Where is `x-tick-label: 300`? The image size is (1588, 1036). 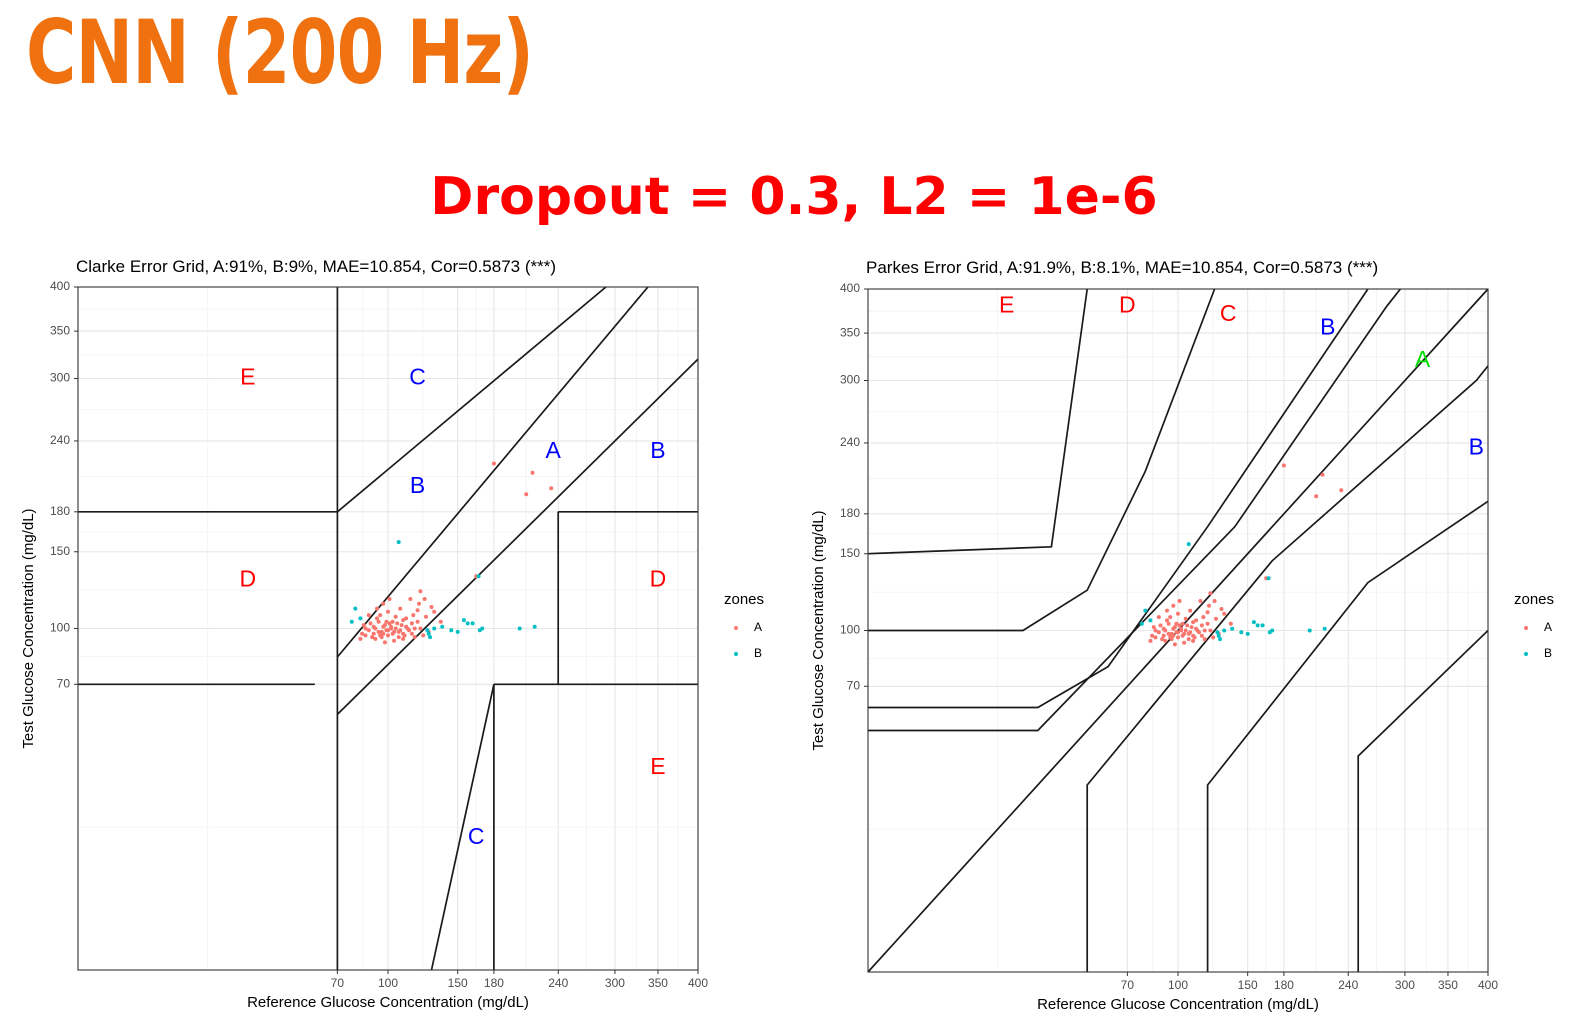
x-tick-label: 300 is located at coordinates (615, 983).